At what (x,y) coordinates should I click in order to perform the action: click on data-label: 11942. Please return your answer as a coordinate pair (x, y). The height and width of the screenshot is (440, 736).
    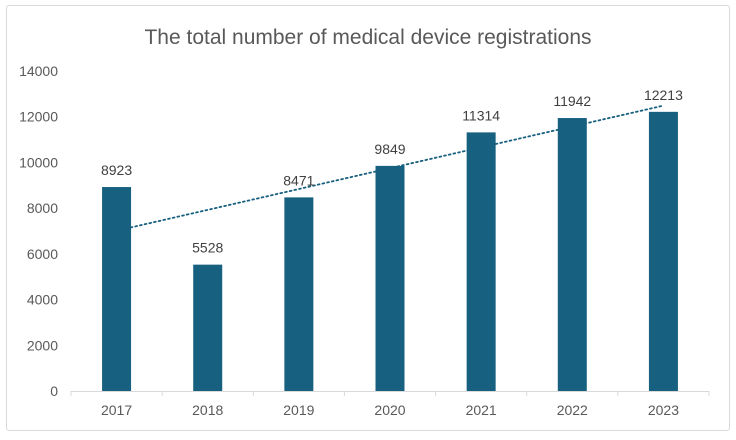
    Looking at the image, I should click on (572, 101).